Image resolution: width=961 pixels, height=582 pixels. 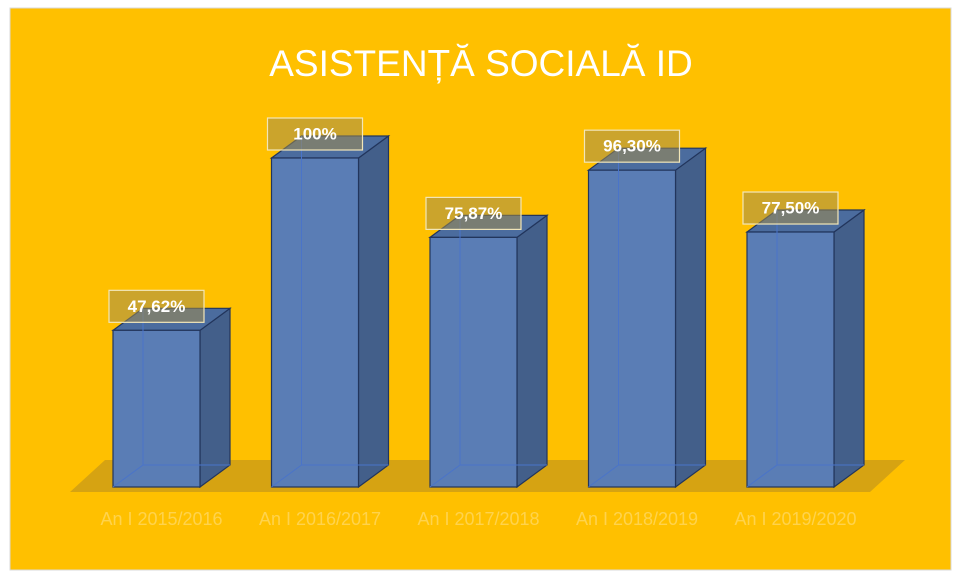 I want to click on value-label: 77,50%, so click(x=791, y=208).